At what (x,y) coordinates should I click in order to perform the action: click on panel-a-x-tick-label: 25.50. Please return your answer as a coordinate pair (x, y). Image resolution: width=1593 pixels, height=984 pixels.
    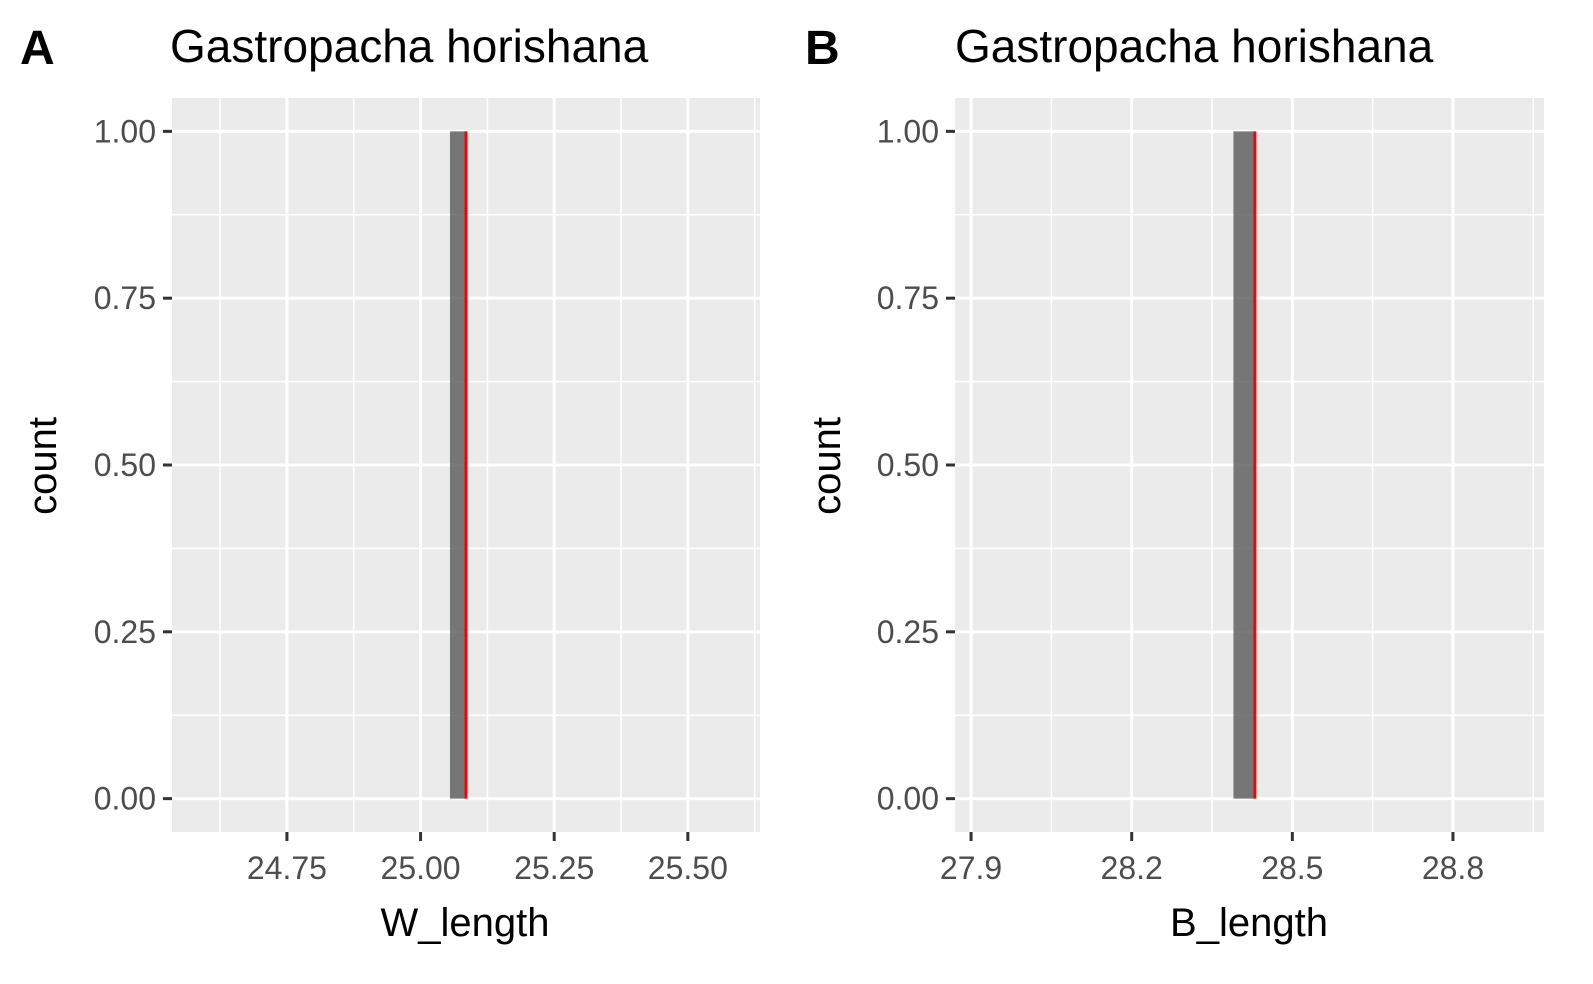
    Looking at the image, I should click on (688, 868).